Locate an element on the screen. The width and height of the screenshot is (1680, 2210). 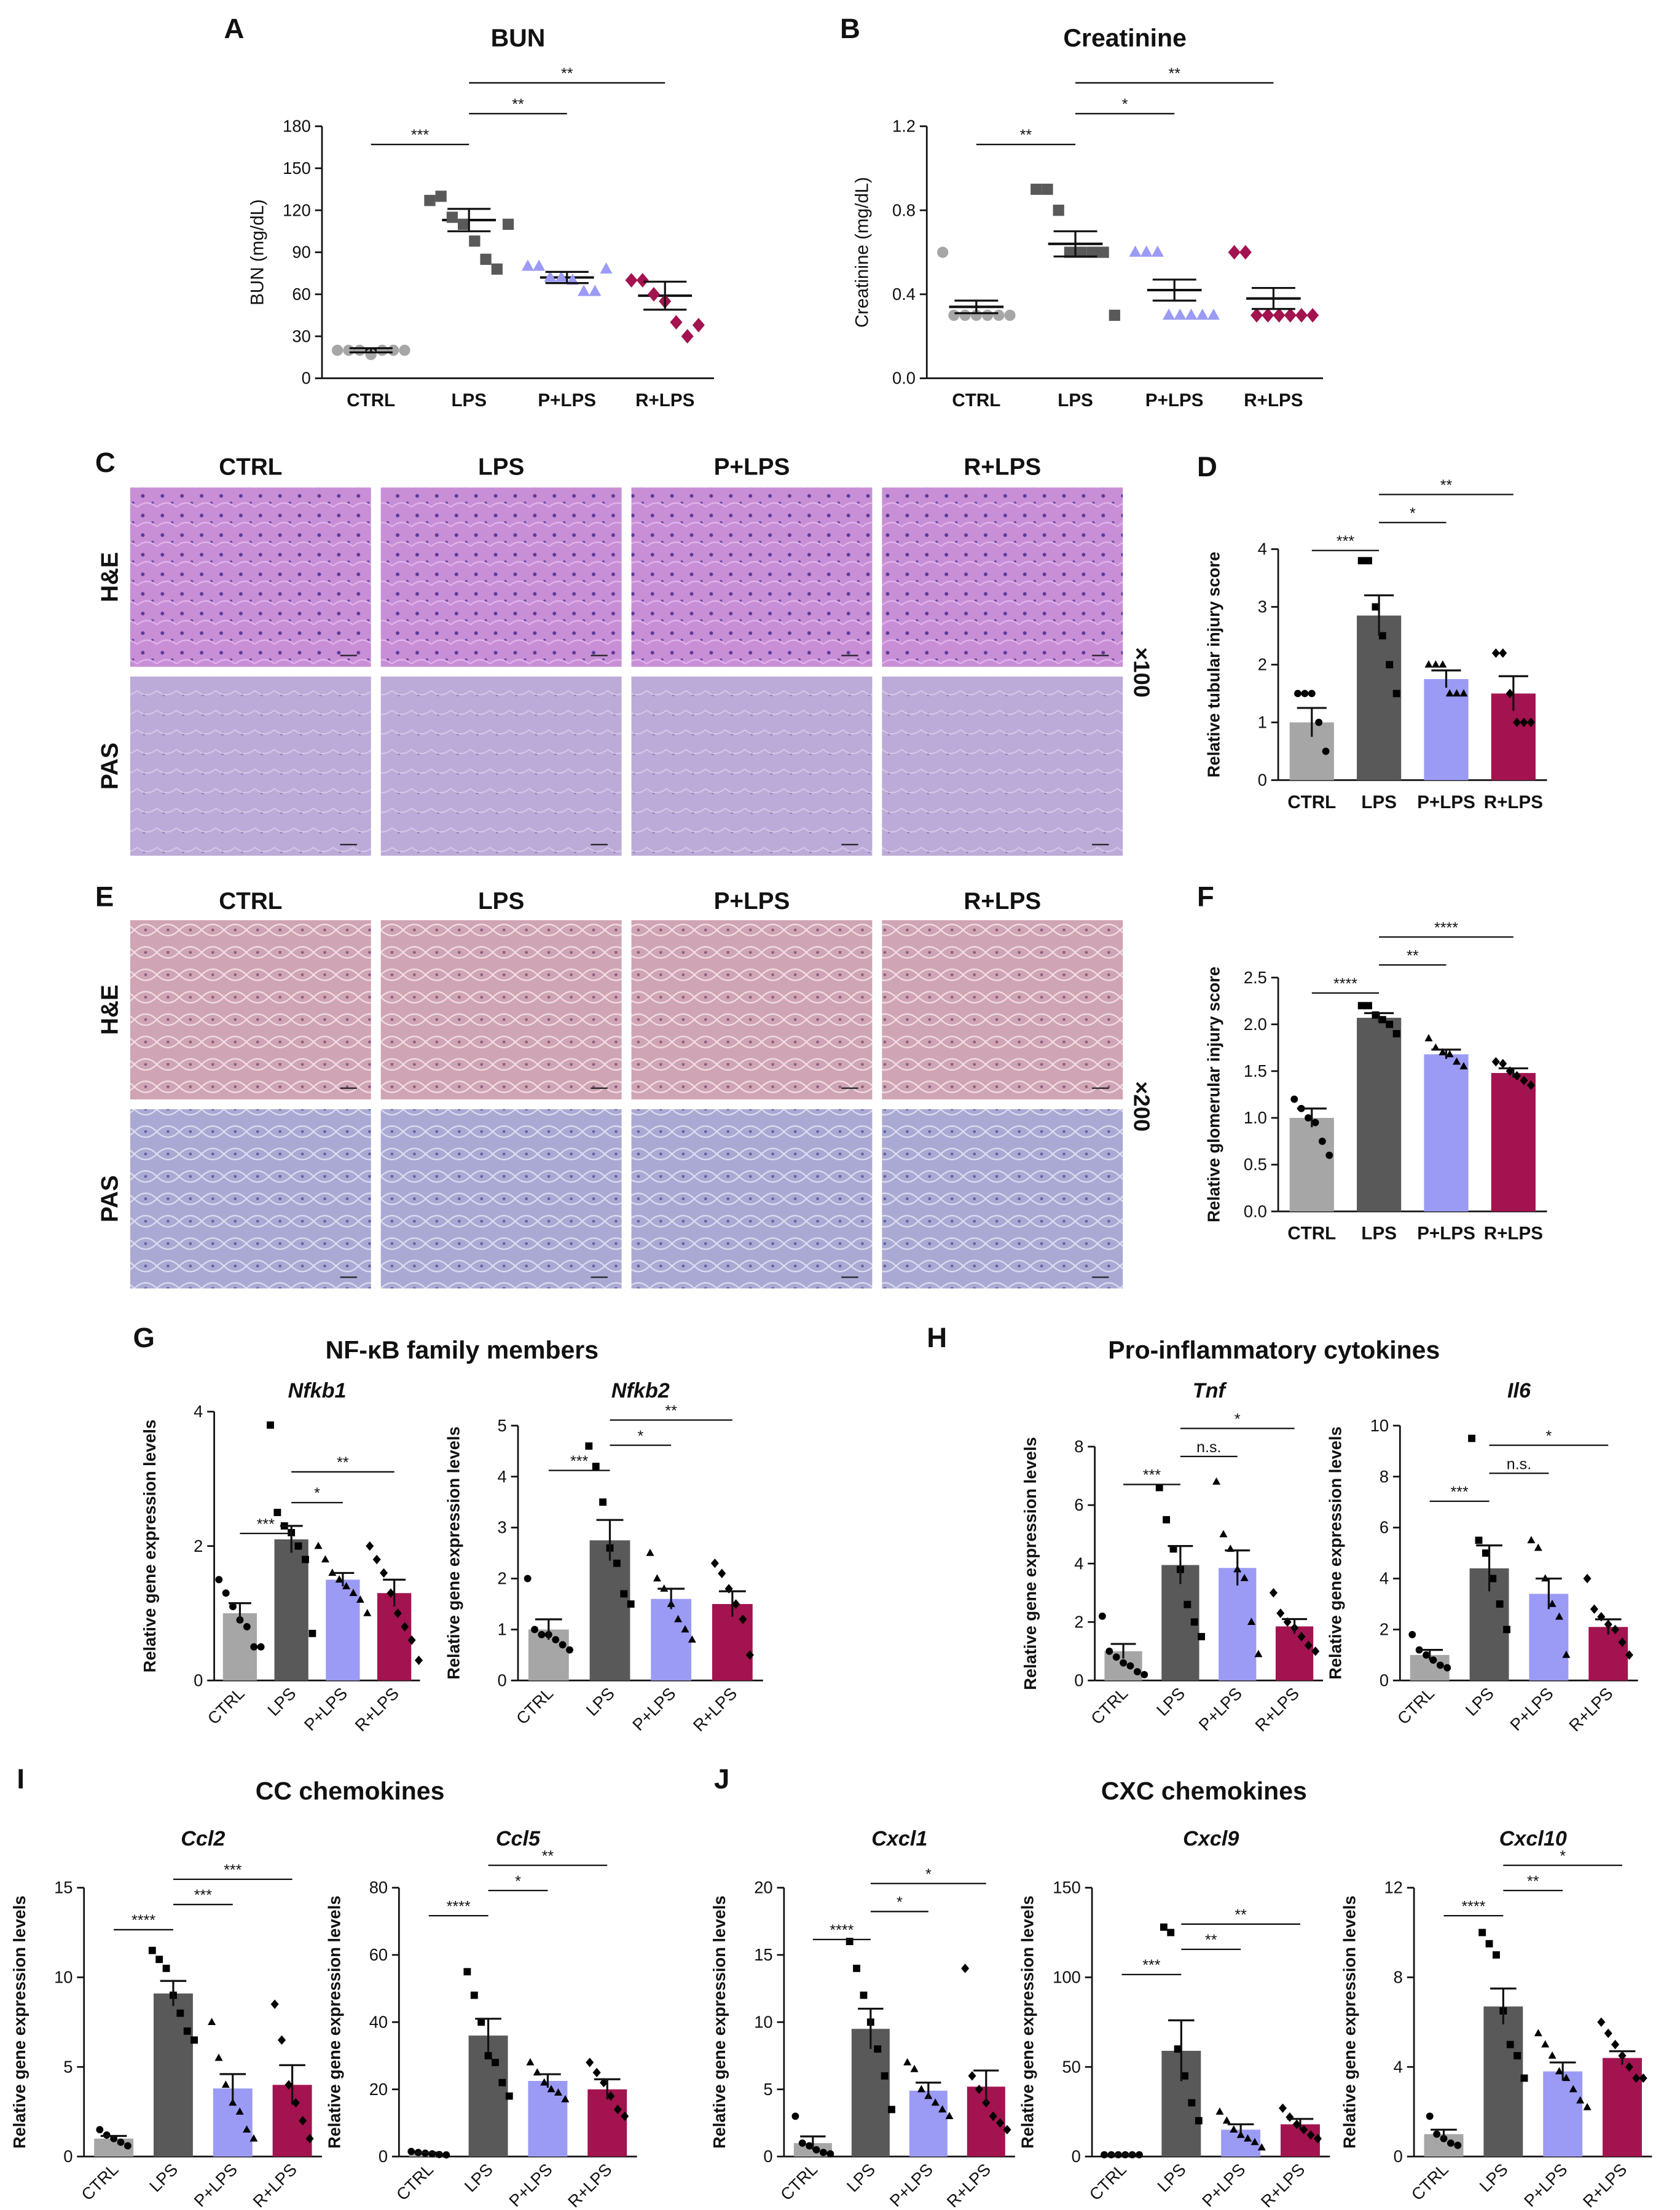
y-tick-label: 15 is located at coordinates (763, 1955).